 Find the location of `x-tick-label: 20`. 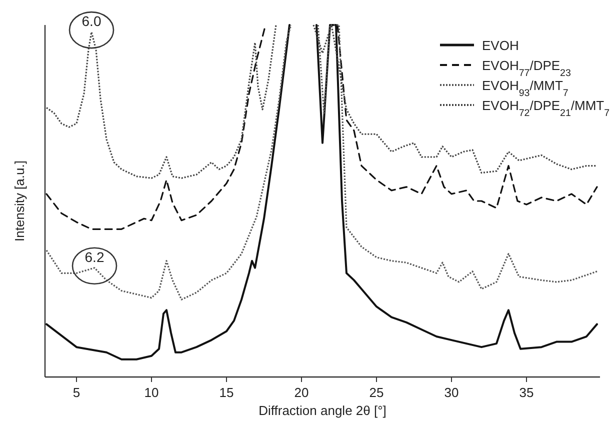

x-tick-label: 20 is located at coordinates (301, 392).